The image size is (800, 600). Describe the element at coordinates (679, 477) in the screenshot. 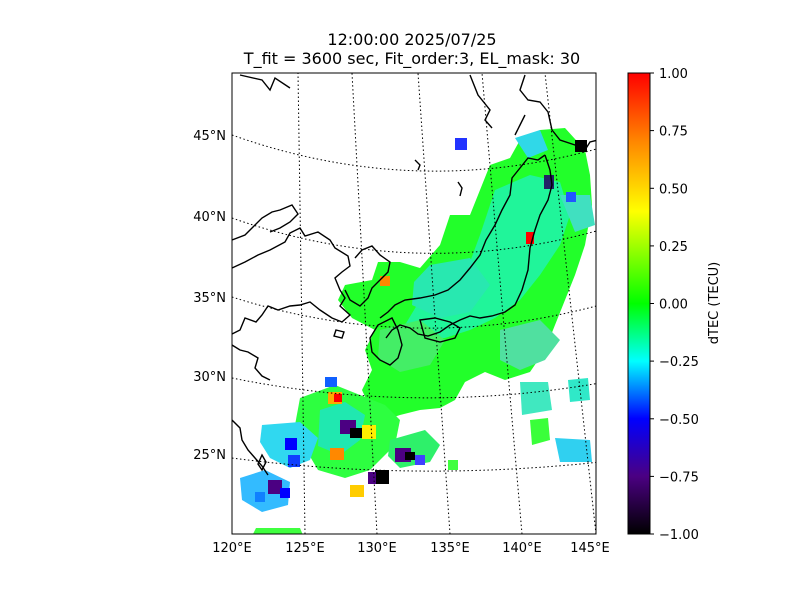

I see `colorbar-tick-label: −0.75` at that location.